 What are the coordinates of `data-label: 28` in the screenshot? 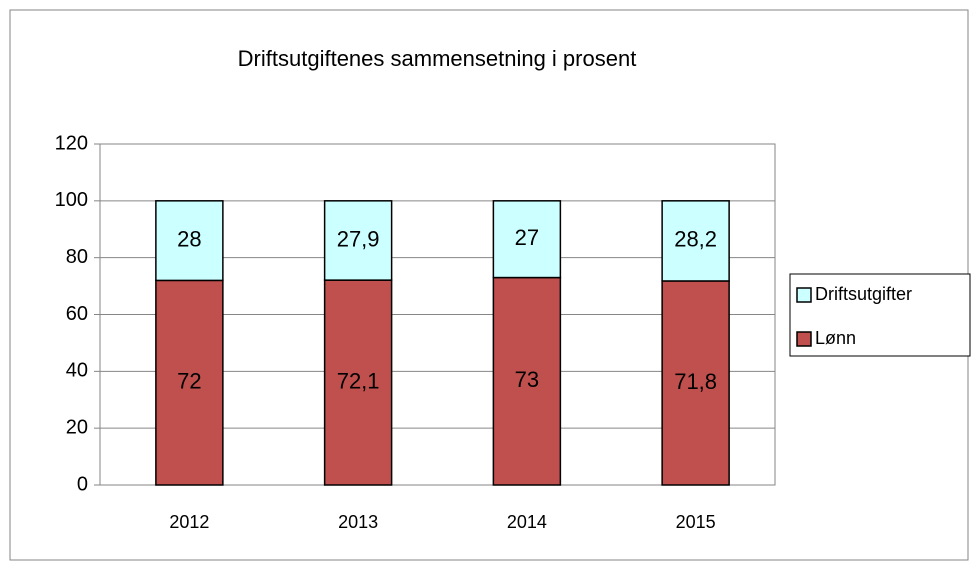 It's located at (189, 238).